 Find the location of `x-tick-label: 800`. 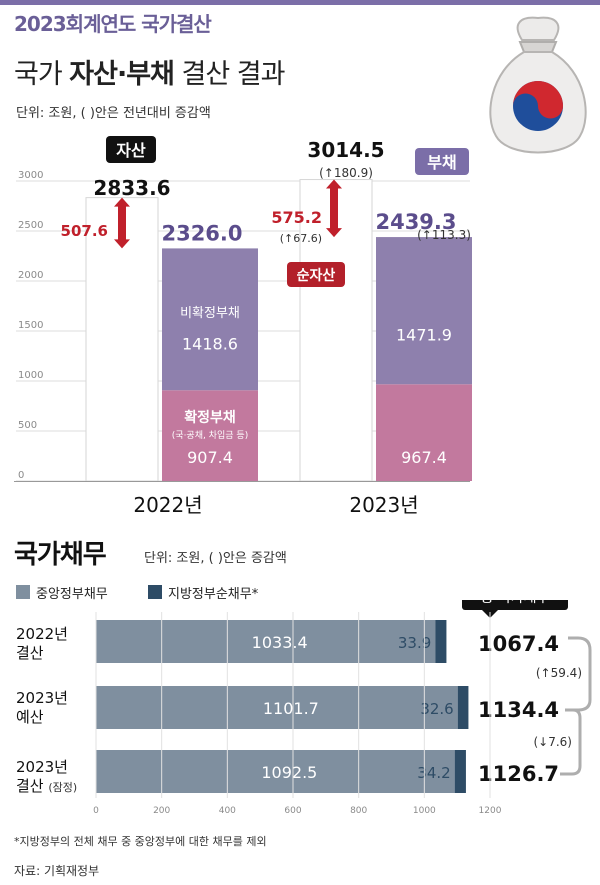

x-tick-label: 800 is located at coordinates (358, 811).